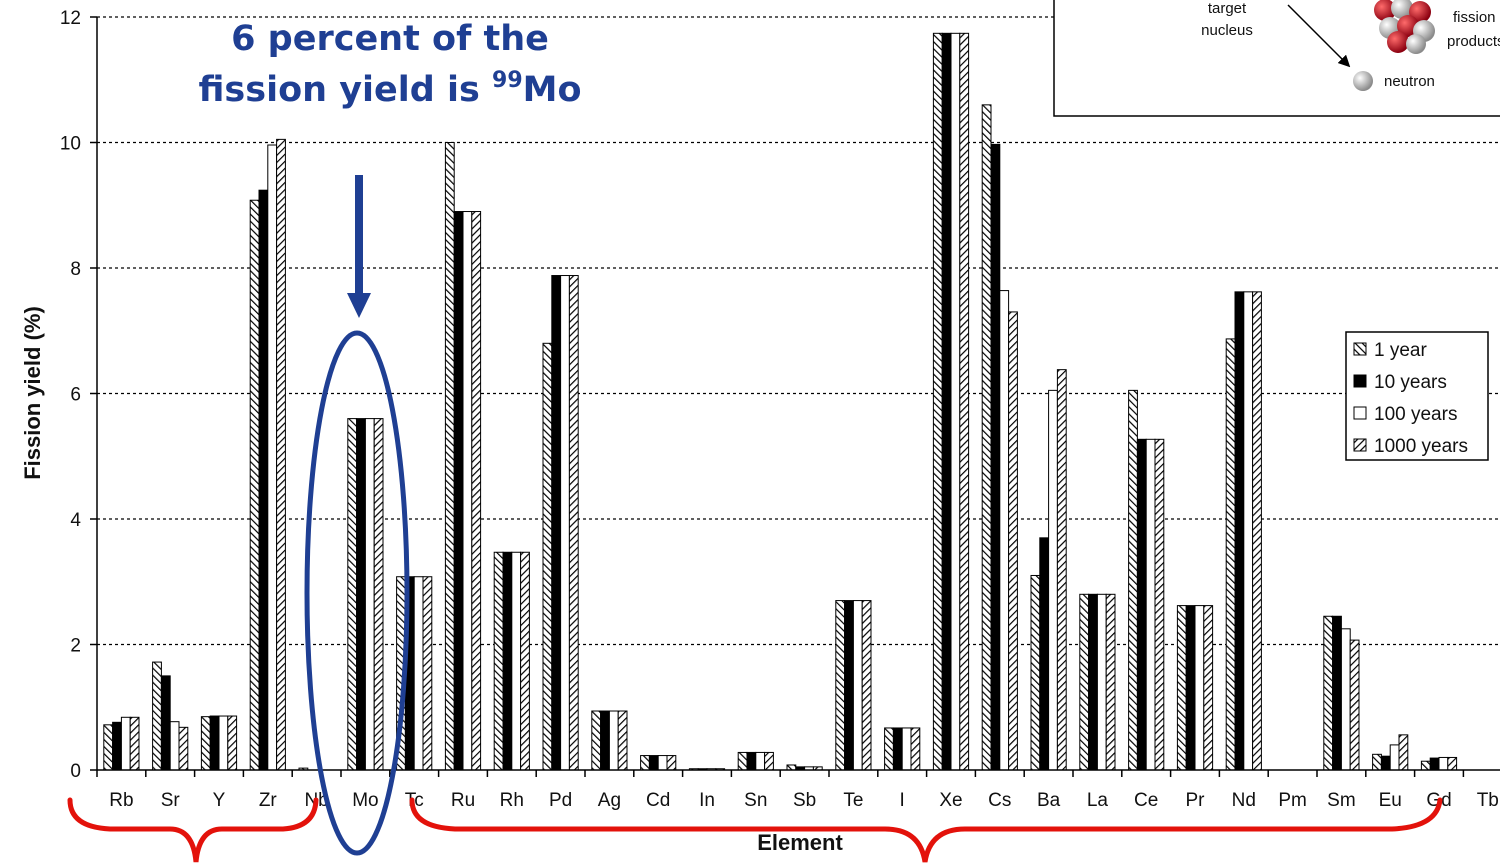  I want to click on bar-group-pr, so click(1195, 688).